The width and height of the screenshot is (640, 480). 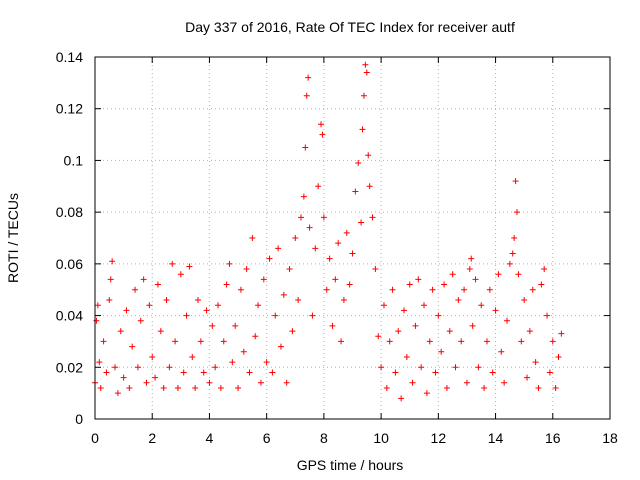 What do you see at coordinates (69, 109) in the screenshot?
I see `y-tick-label: 0.12` at bounding box center [69, 109].